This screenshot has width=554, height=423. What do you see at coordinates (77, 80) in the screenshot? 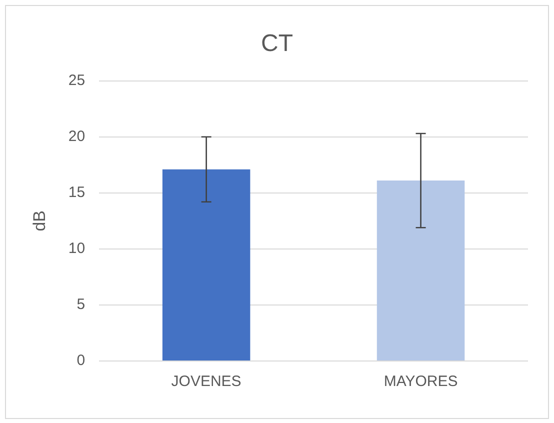
I see `y-tick-label: 25` at bounding box center [77, 80].